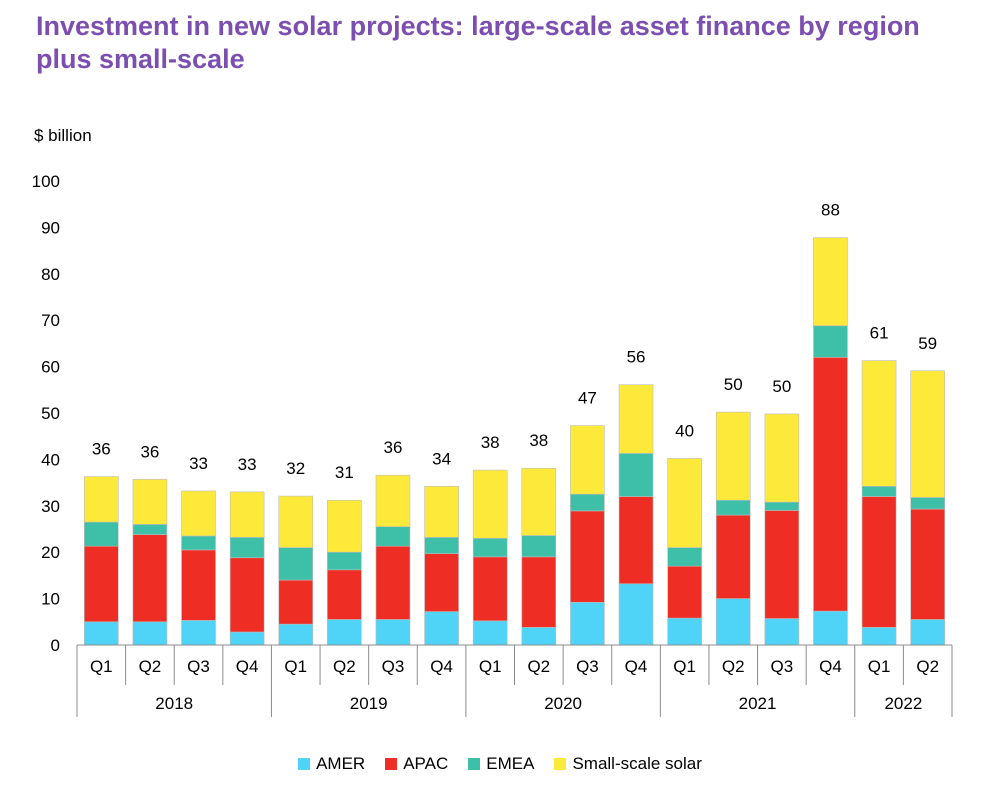  I want to click on legend-item-amer: AMER, so click(331, 764).